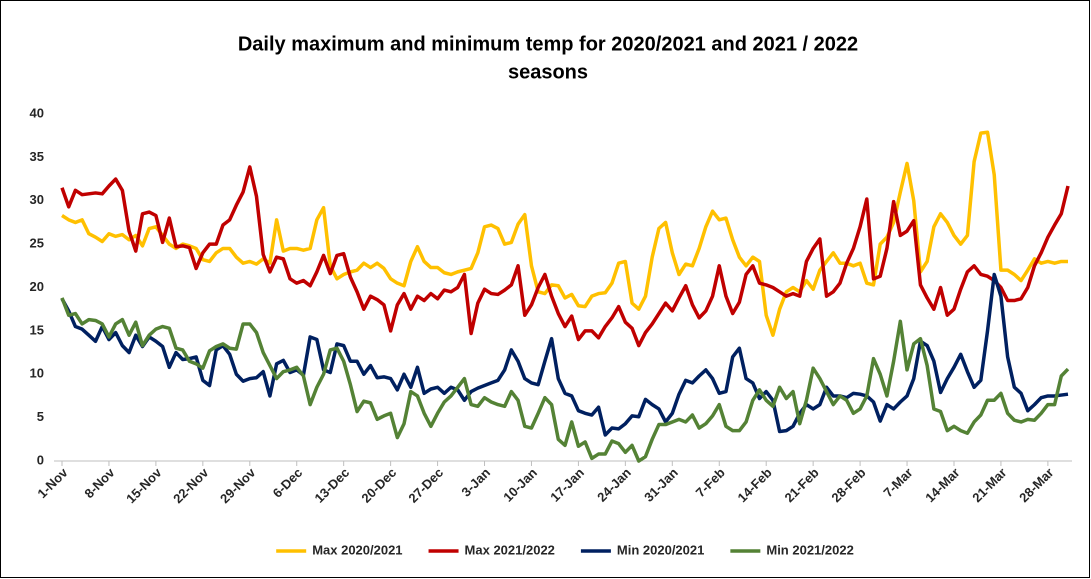  Describe the element at coordinates (510, 549) in the screenshot. I see `legend-label: Max 2021/2022` at that location.